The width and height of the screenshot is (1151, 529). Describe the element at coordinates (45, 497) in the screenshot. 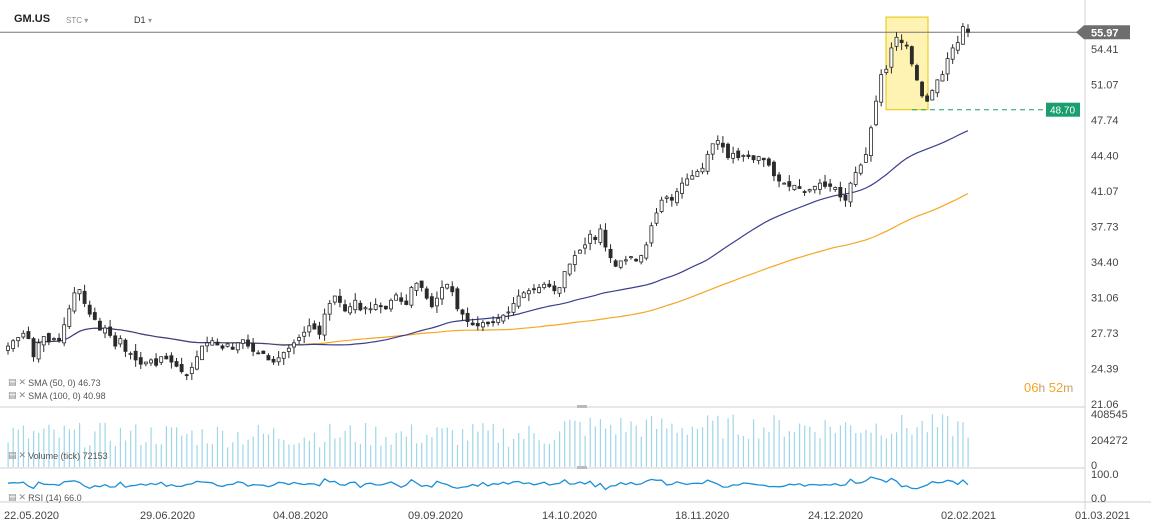

I see `rsi-legend: ▤ ✕ RSI (14) 66.0` at that location.